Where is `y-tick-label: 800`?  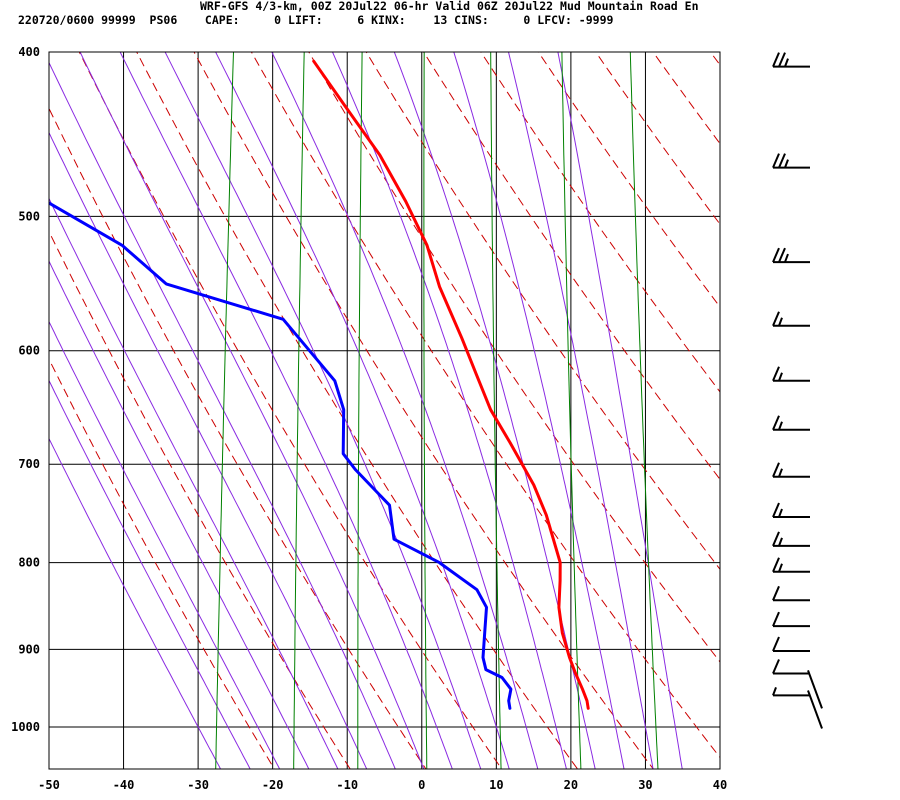 y-tick-label: 800 is located at coordinates (29, 563).